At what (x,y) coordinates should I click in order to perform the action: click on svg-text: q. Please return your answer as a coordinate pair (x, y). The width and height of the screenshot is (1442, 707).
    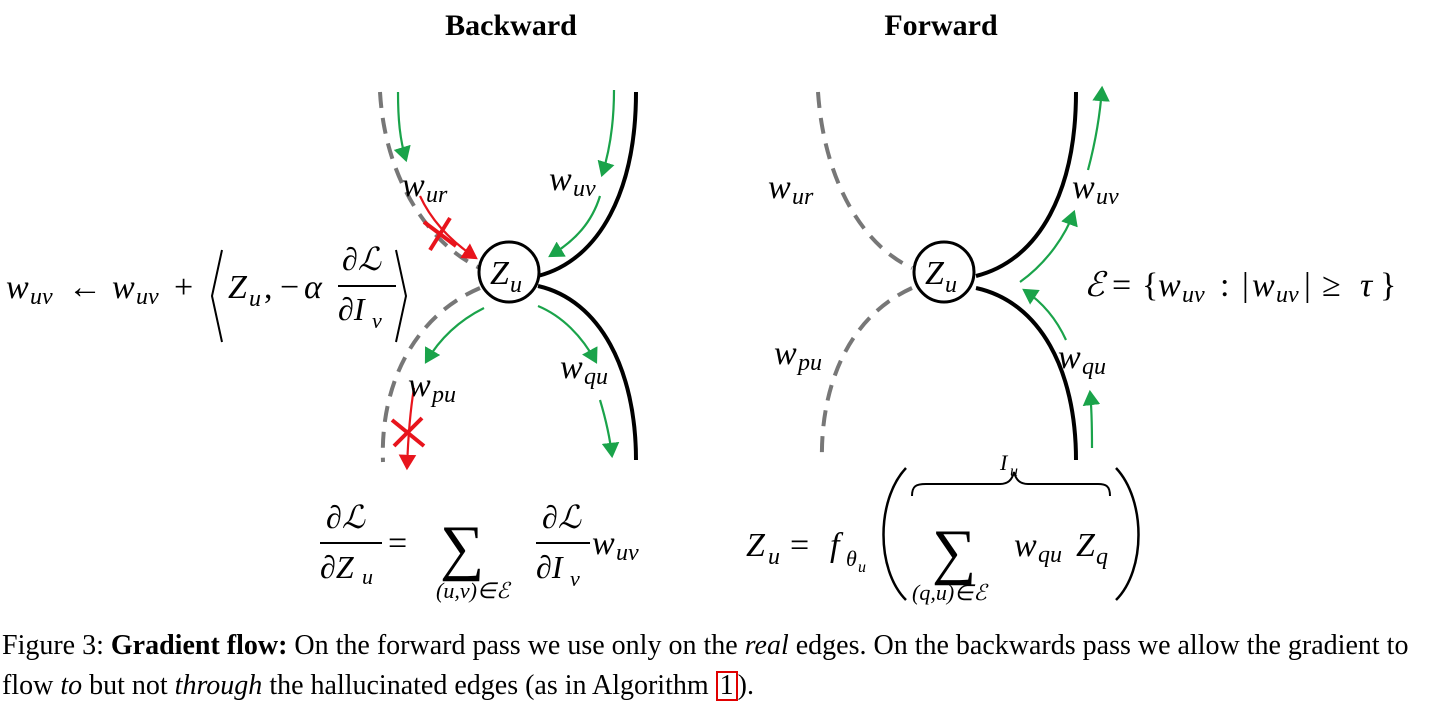
    Looking at the image, I should click on (1102, 557).